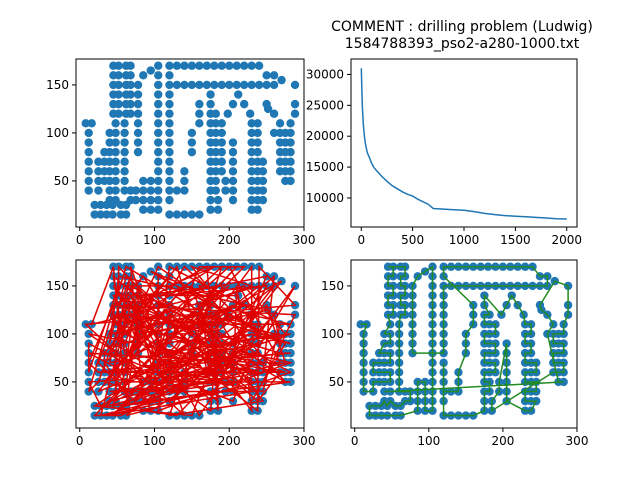  I want to click on points-ytick-label: 150, so click(57, 85).